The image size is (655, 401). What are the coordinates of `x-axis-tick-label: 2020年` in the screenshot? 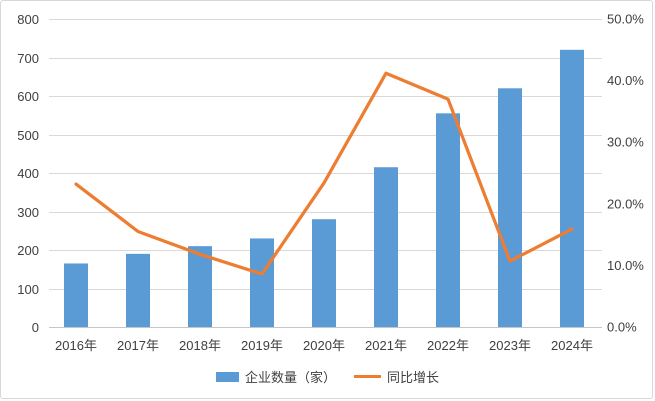 It's located at (324, 345).